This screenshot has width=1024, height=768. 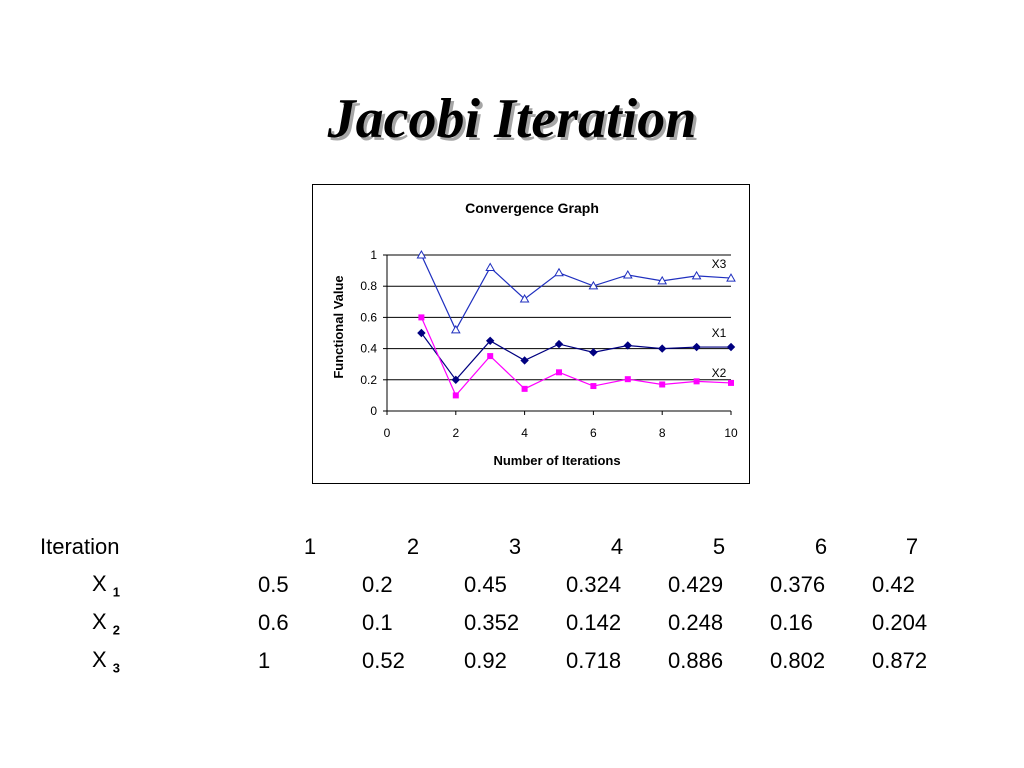 I want to click on y-tick-label: 1, so click(x=373, y=255).